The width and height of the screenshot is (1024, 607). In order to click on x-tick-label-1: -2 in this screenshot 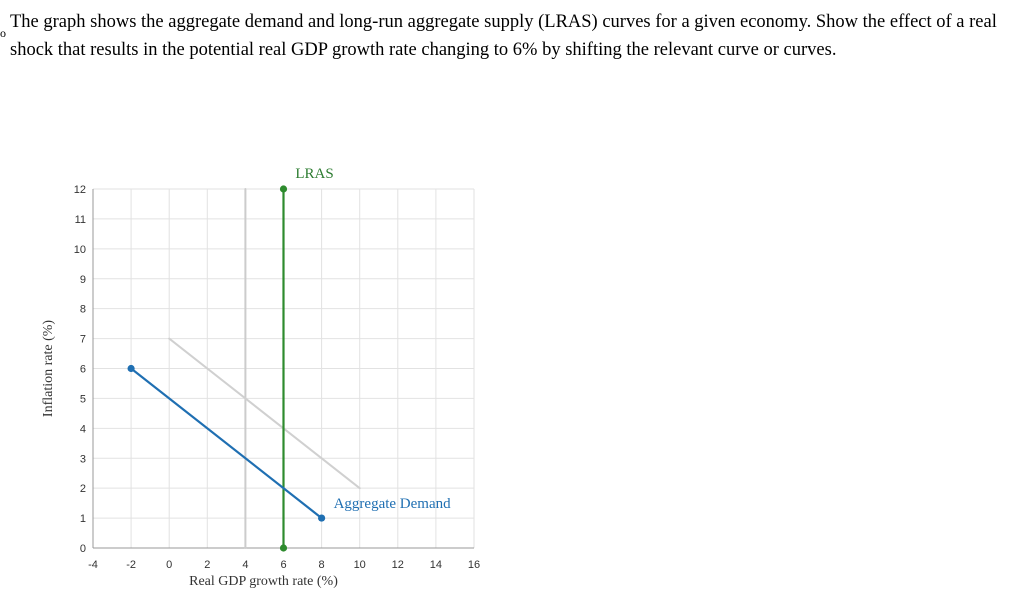, I will do `click(131, 565)`.